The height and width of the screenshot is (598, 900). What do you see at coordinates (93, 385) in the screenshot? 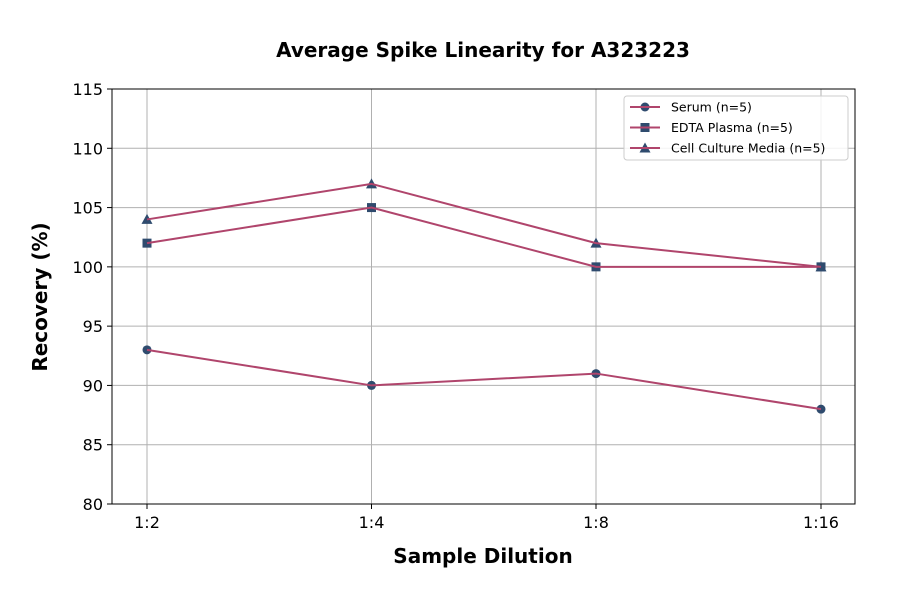
I see `y-tick-label: 90` at bounding box center [93, 385].